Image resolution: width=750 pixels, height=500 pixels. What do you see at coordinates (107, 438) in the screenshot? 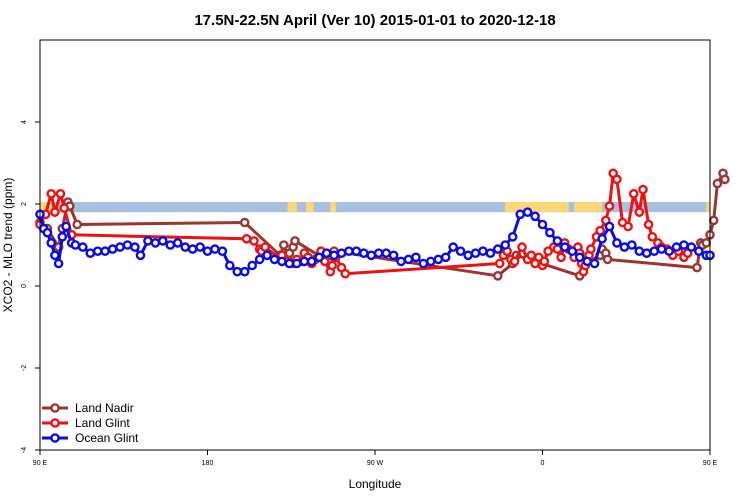
I see `legend-label-ocean-glint: Ocean Glint` at bounding box center [107, 438].